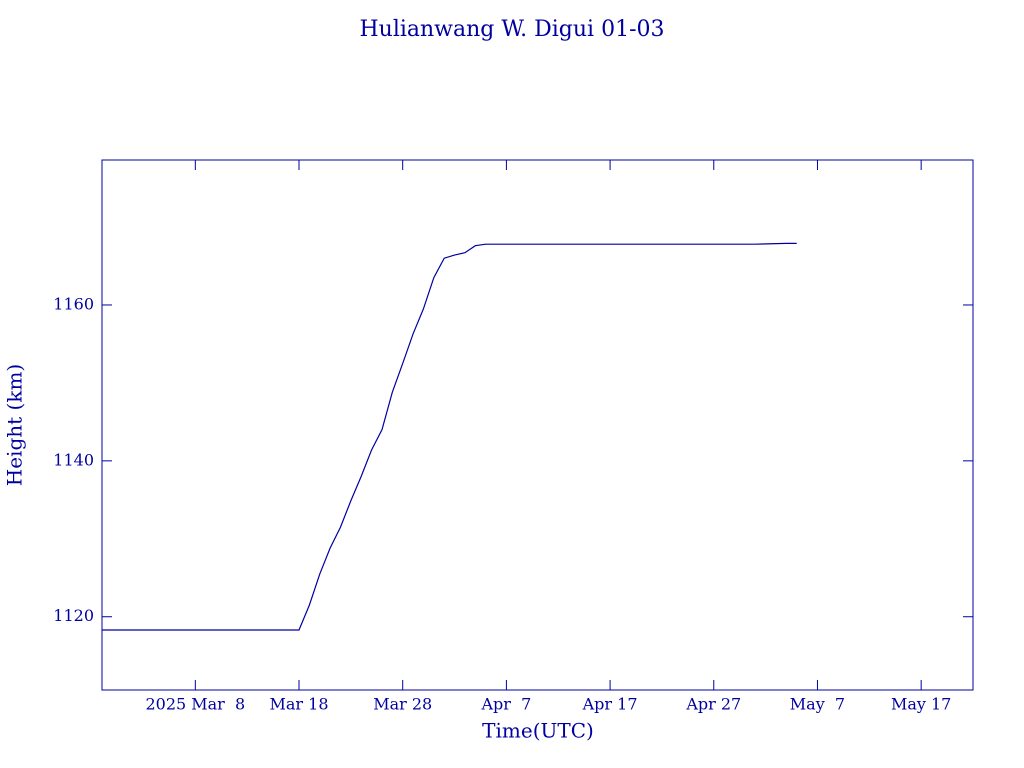 The image size is (1024, 768). What do you see at coordinates (505, 704) in the screenshot?
I see `x-tick-label: Apr 7` at bounding box center [505, 704].